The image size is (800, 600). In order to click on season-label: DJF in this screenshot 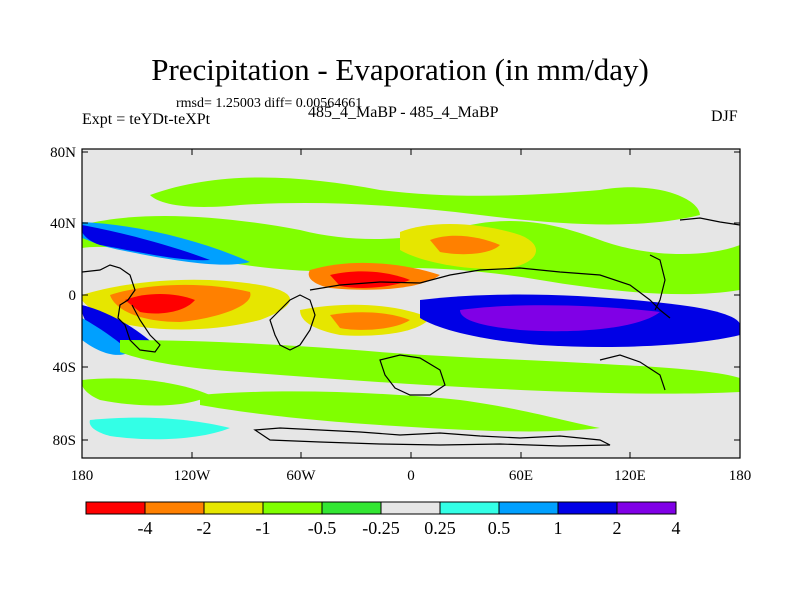, I will do `click(724, 116)`.